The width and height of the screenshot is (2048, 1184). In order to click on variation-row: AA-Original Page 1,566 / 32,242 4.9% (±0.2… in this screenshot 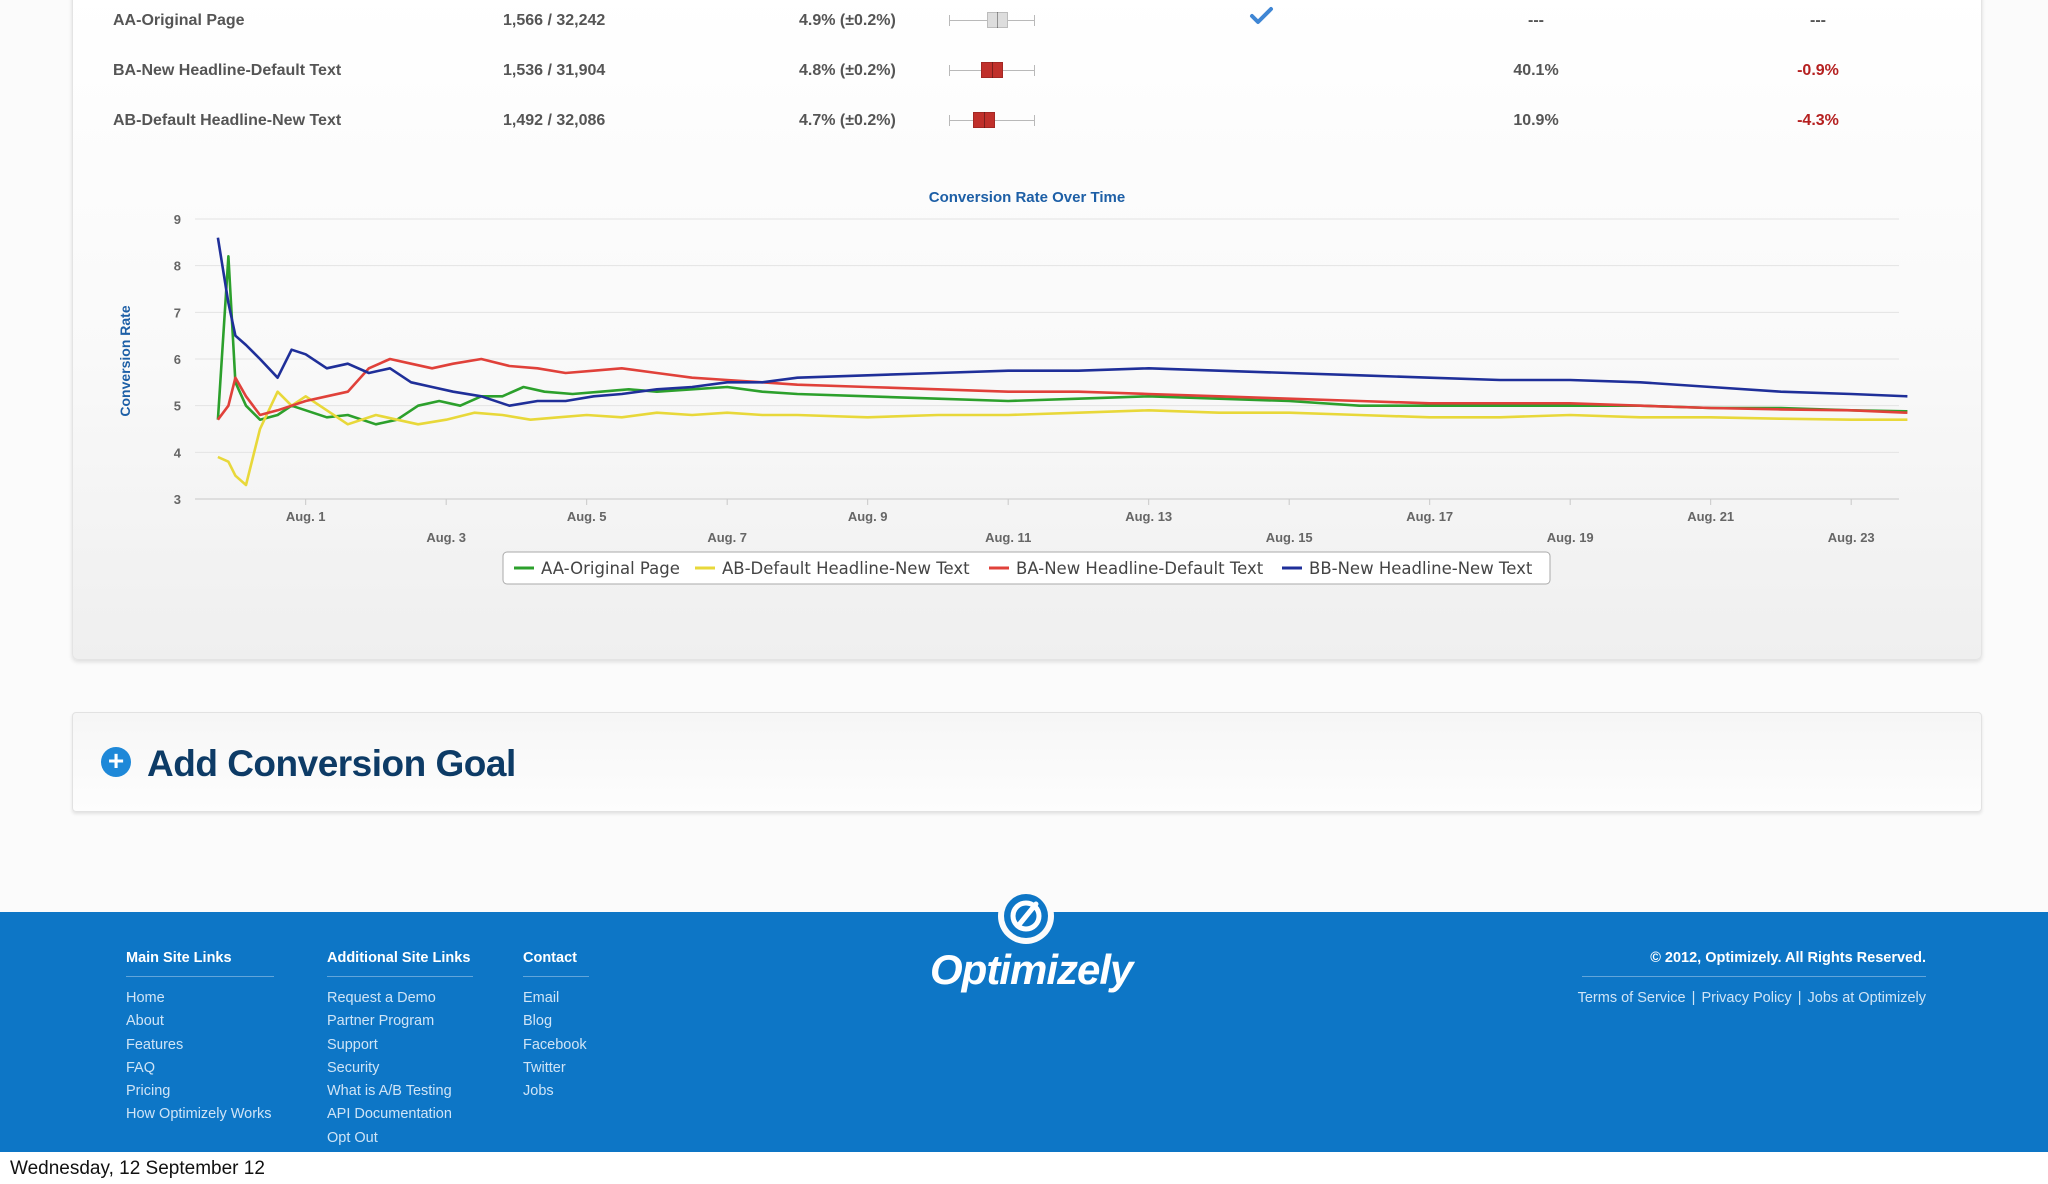, I will do `click(1027, 20)`.